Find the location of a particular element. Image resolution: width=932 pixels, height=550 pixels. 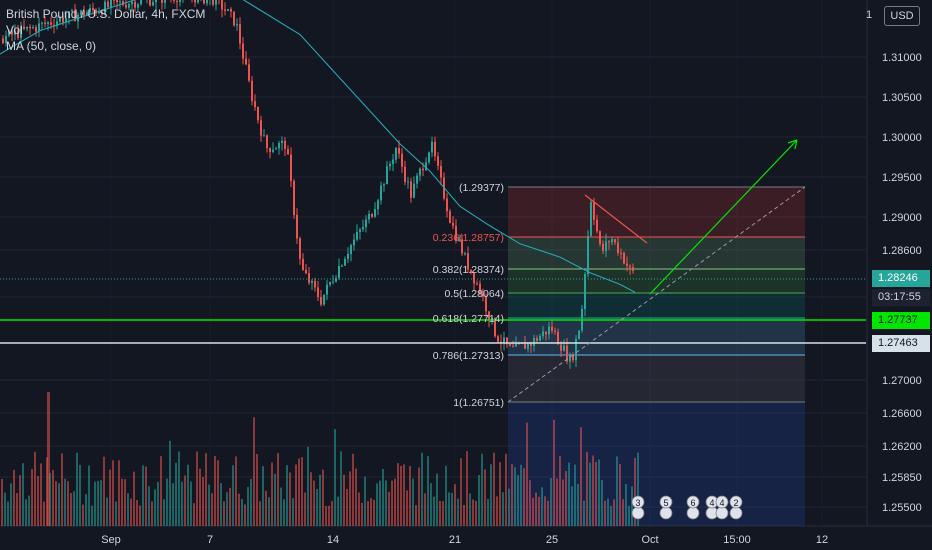

volume-indicator-label: Vol is located at coordinates (14, 30).